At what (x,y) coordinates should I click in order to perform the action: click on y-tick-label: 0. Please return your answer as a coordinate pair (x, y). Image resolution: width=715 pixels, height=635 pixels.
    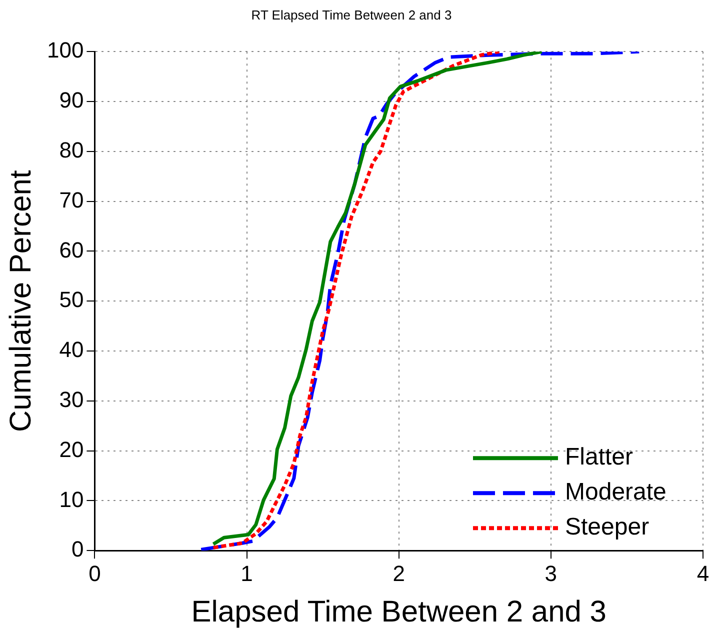
    Looking at the image, I should click on (77, 549).